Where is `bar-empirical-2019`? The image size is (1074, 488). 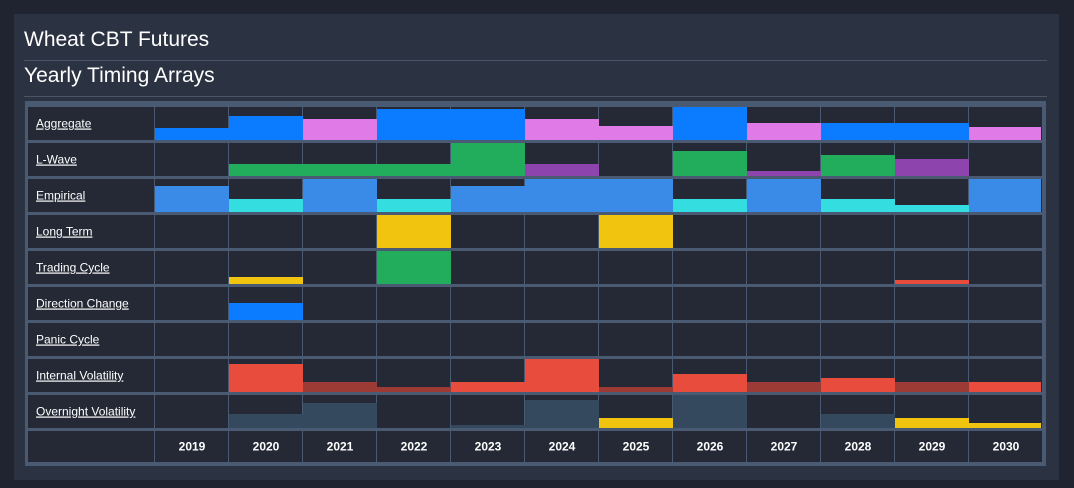 bar-empirical-2019 is located at coordinates (192, 199).